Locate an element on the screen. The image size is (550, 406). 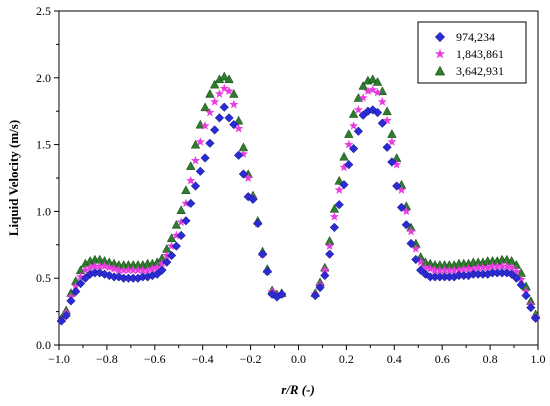
x-axis-label: r/R (-) is located at coordinates (298, 389).